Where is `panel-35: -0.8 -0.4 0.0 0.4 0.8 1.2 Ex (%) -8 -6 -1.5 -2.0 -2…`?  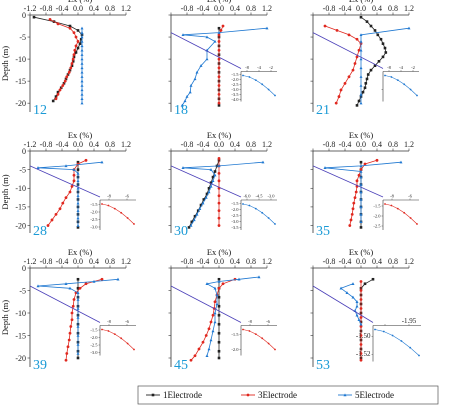 panel-35: -0.8 -0.4 0.0 0.4 0.8 1.2 Ex (%) -8 -6 -1.5 -2.0 -2… is located at coordinates (364, 184).